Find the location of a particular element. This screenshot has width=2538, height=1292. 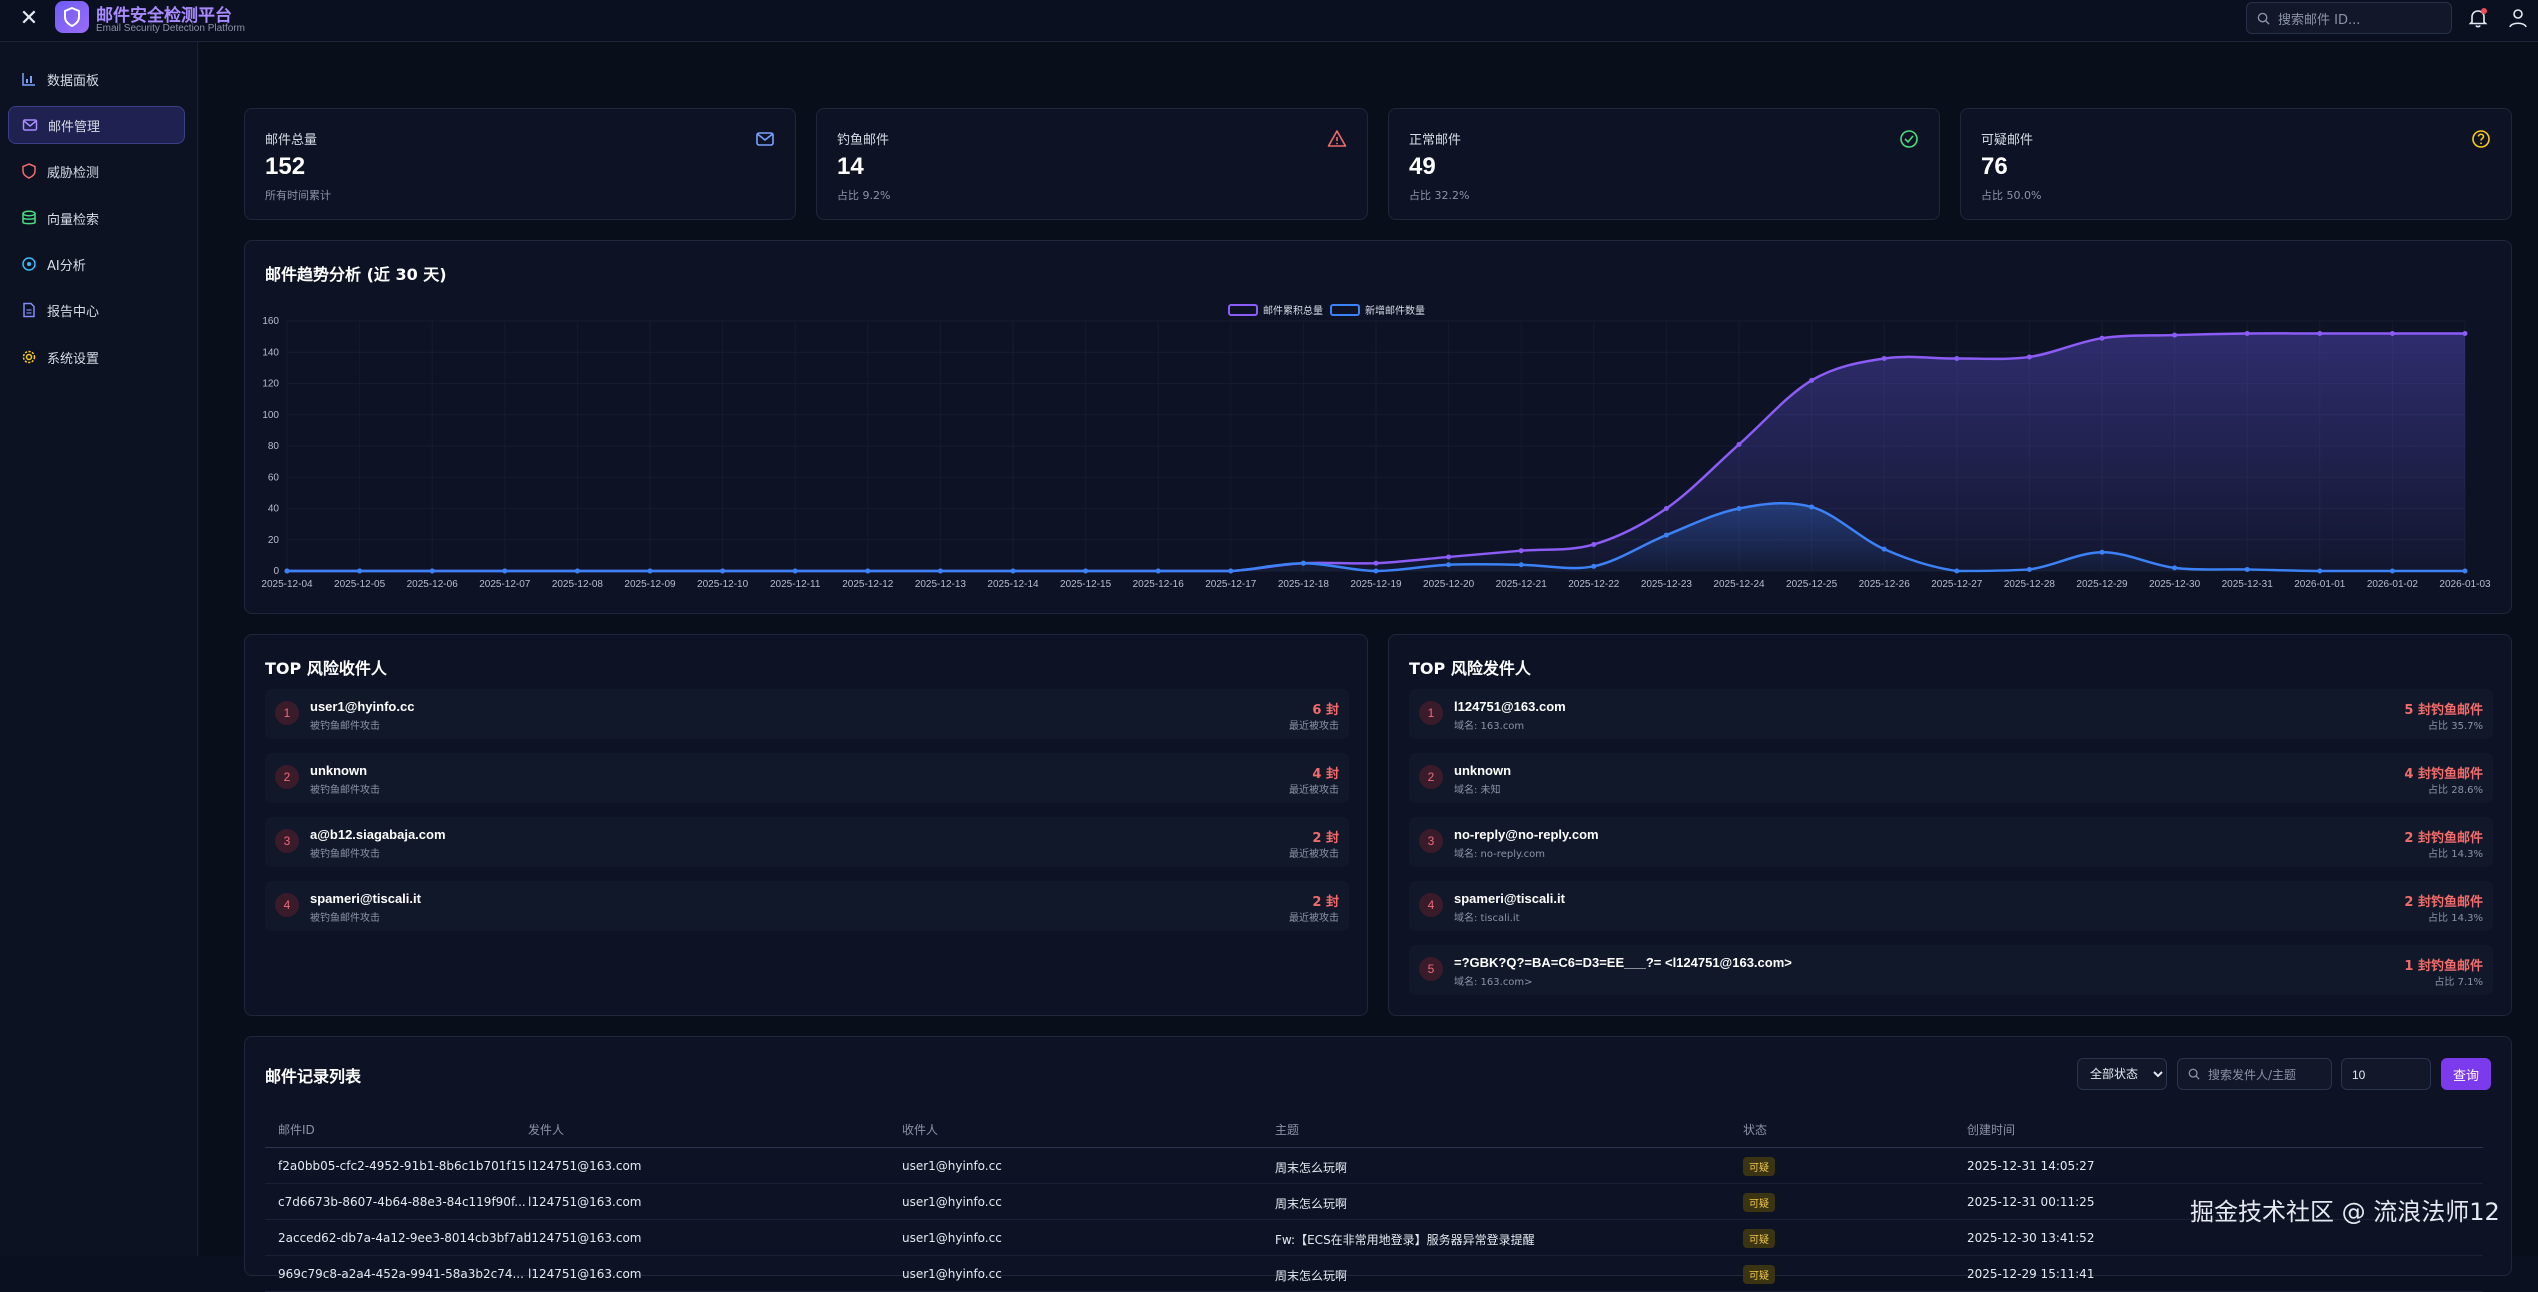

top-recipients-title: TOP 风险收件人 is located at coordinates (326, 668).